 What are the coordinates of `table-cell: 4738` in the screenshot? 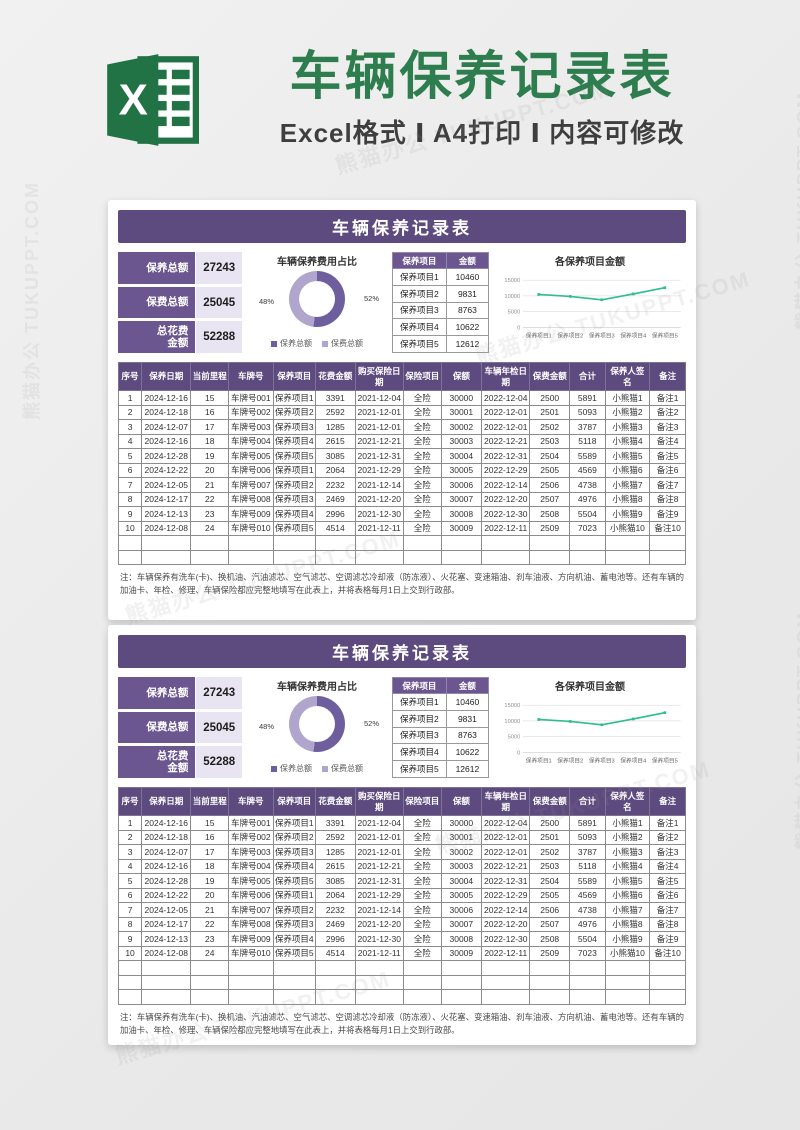 It's located at (587, 910).